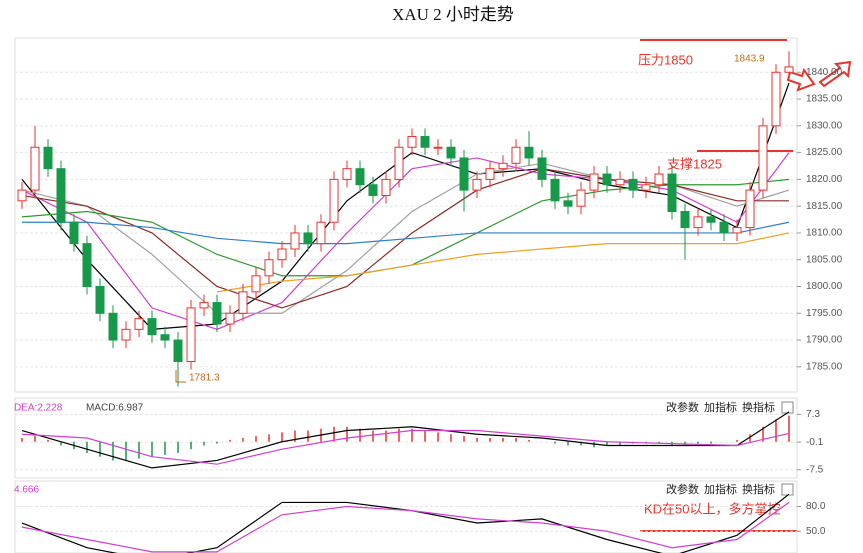 This screenshot has height=553, width=863. I want to click on y-tick-label: 80.0, so click(816, 506).